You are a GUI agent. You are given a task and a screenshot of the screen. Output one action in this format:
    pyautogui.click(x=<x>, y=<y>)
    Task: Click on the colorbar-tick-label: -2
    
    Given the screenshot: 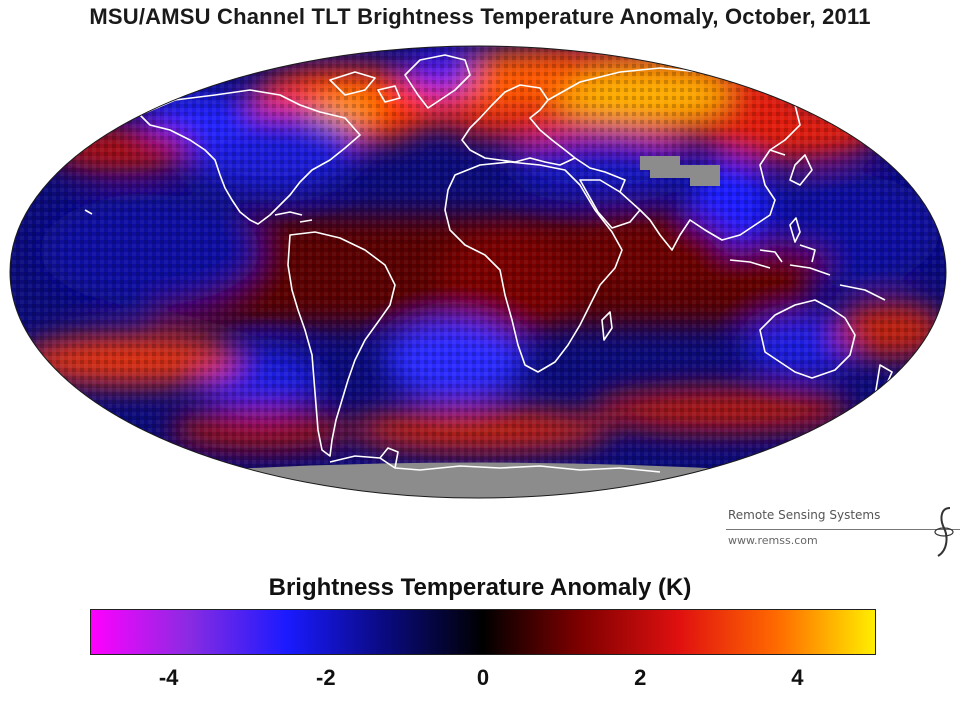 What is the action you would take?
    pyautogui.click(x=326, y=677)
    